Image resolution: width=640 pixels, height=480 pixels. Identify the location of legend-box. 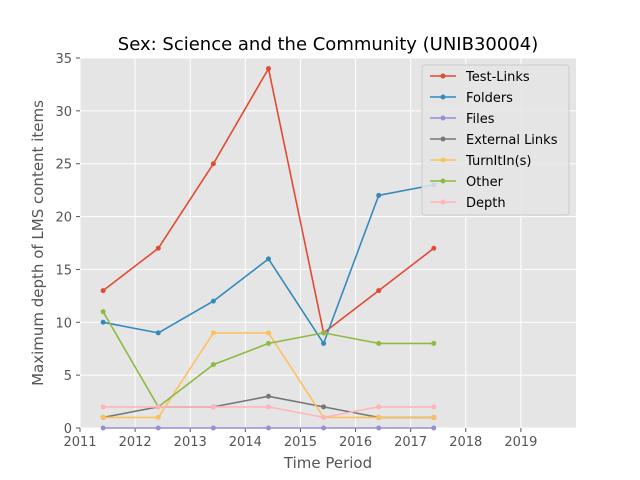
(495, 140).